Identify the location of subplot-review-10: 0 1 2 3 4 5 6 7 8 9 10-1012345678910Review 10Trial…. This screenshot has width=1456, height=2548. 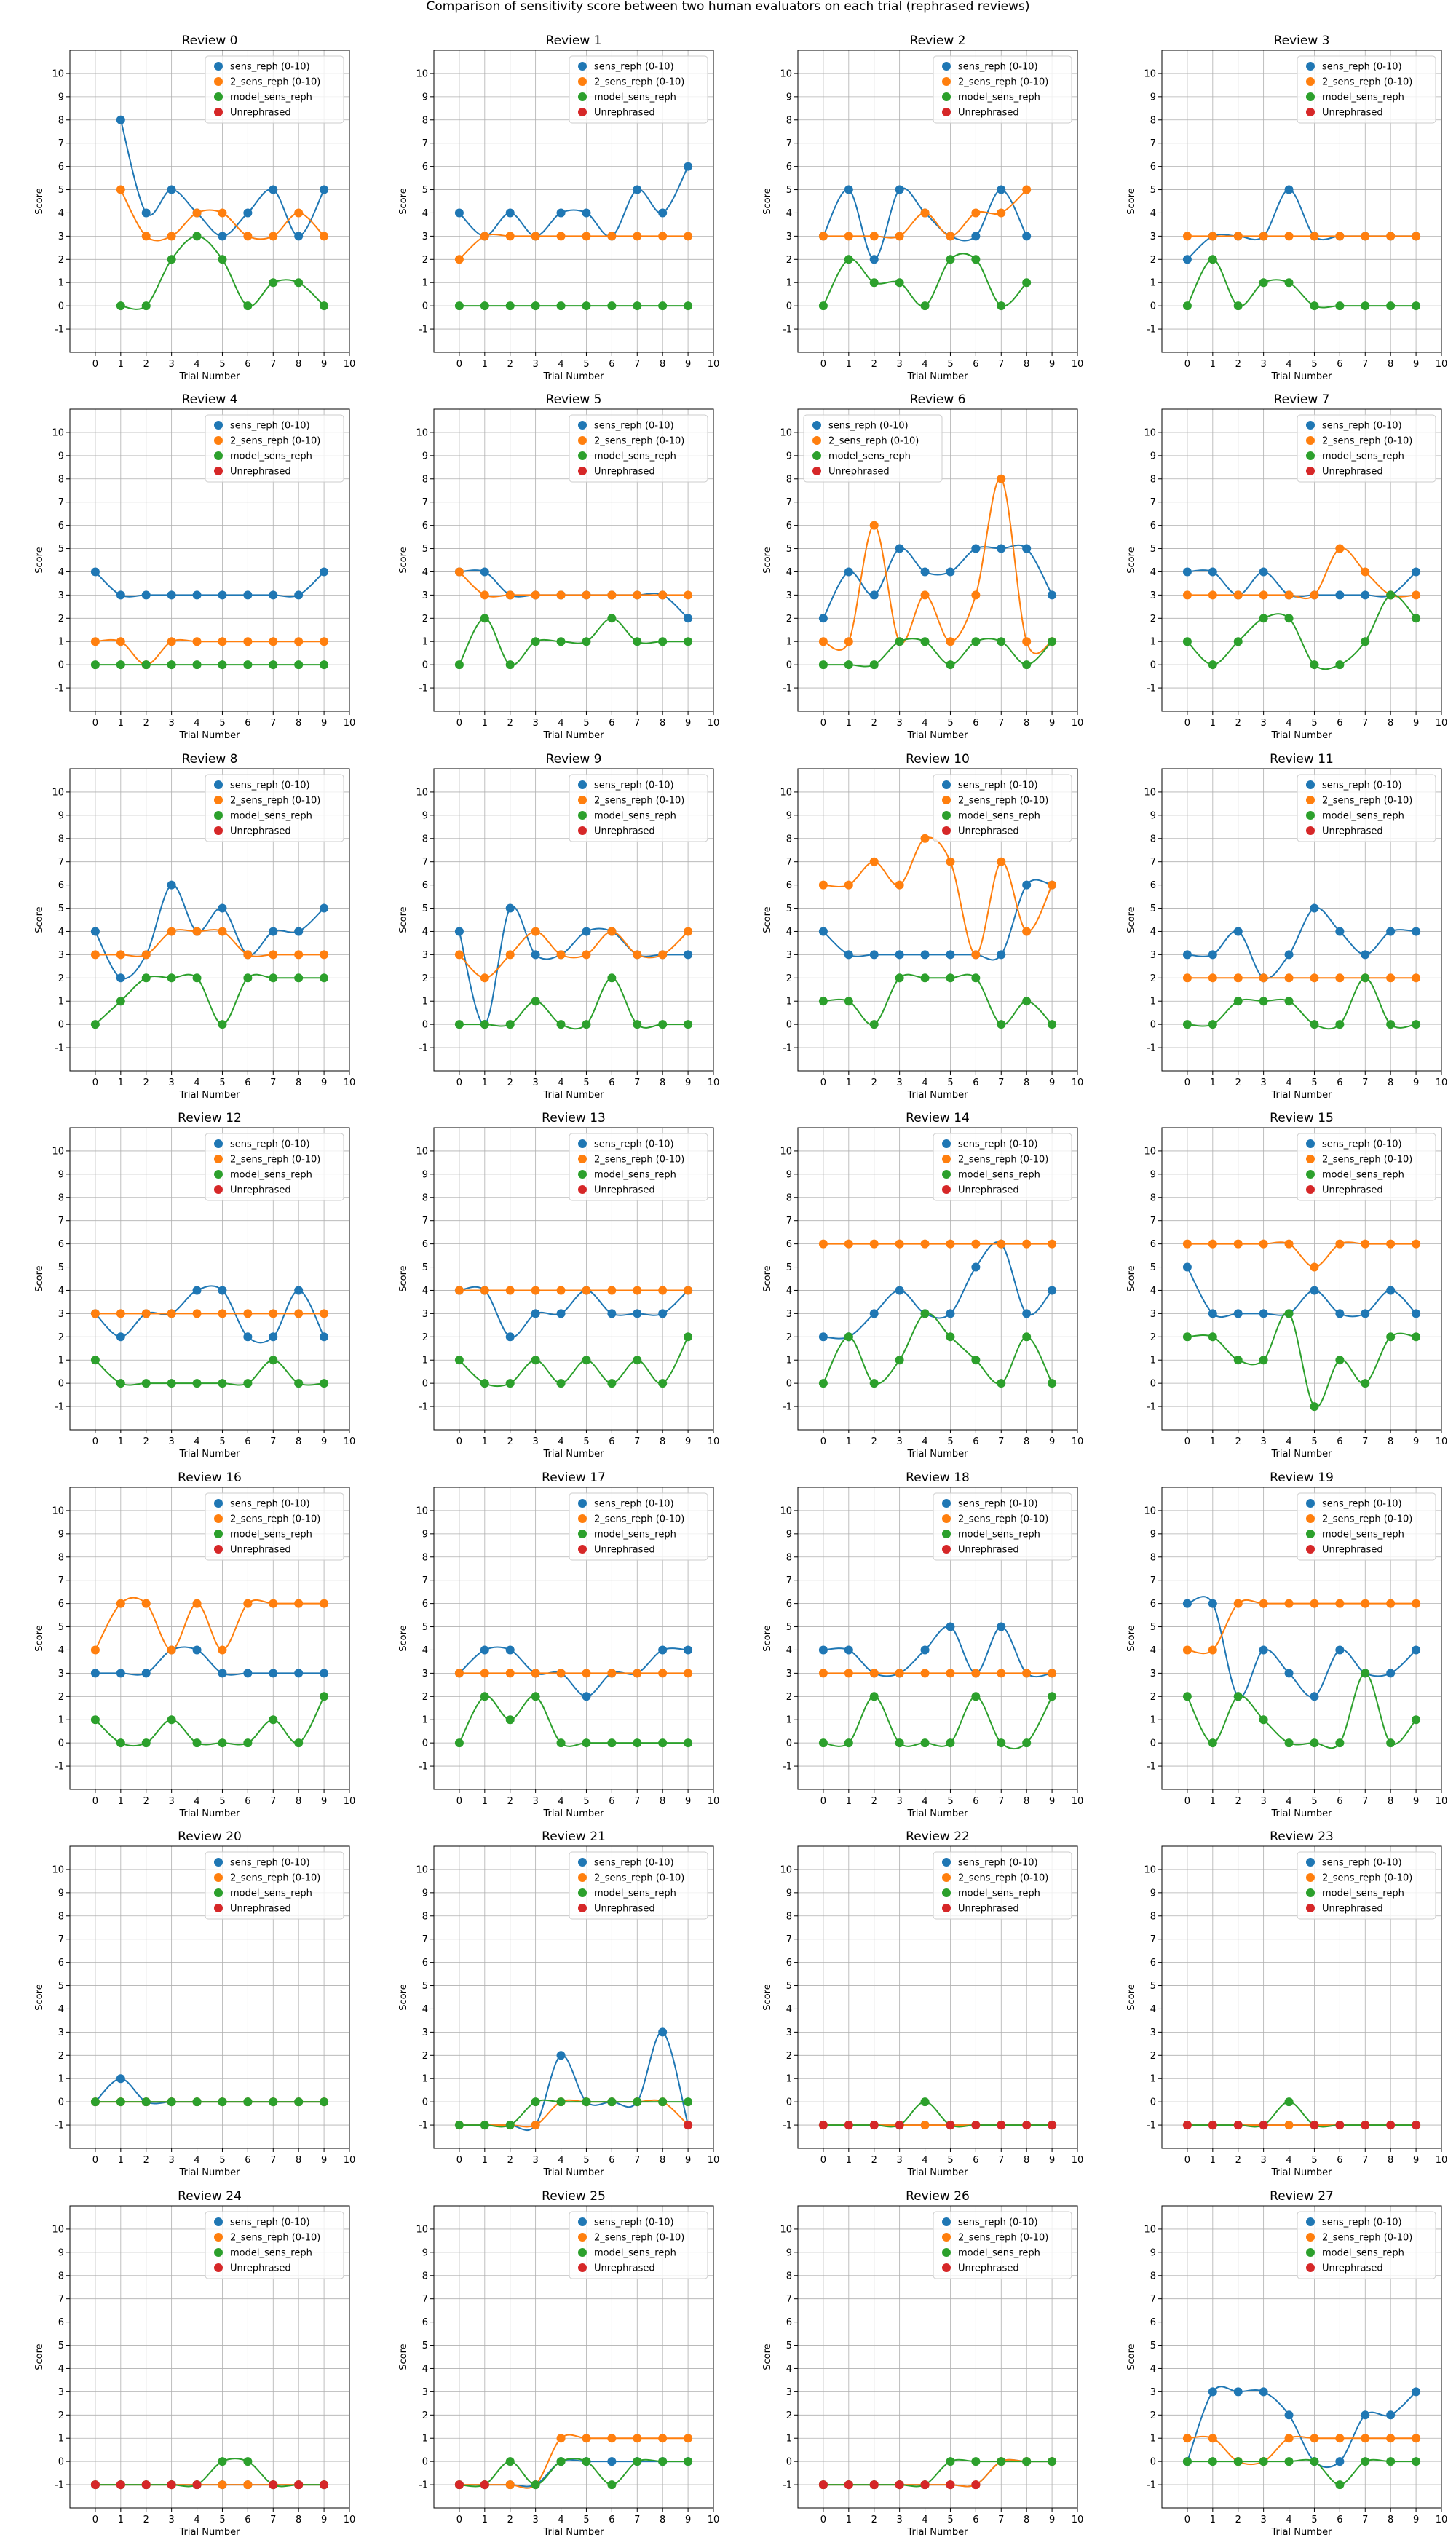
(922, 926).